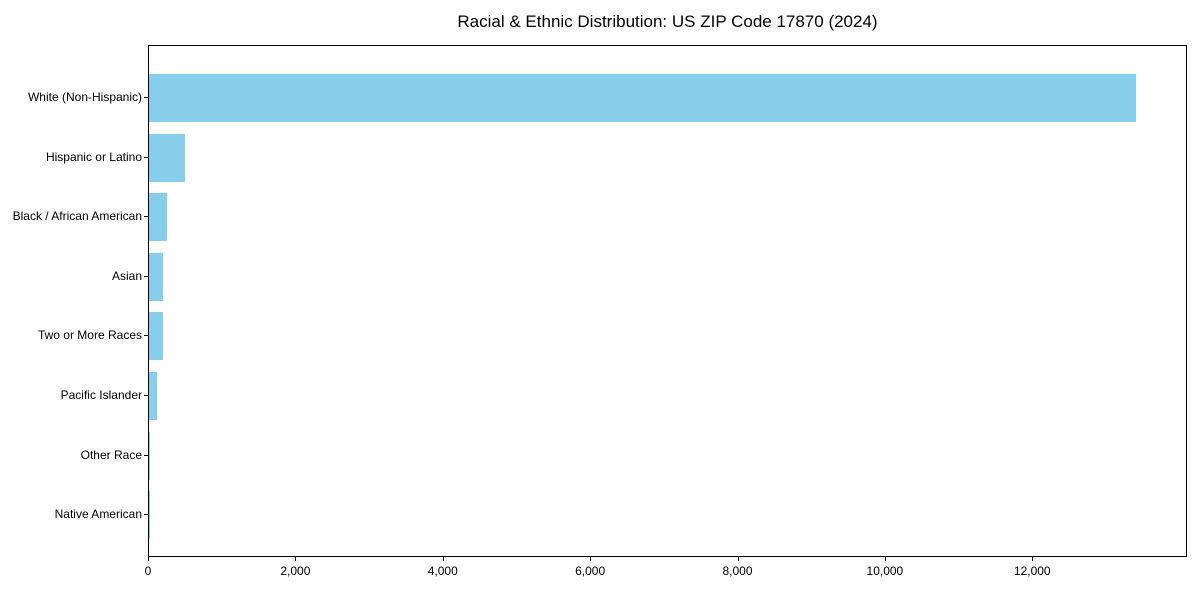 This screenshot has width=1200, height=600. What do you see at coordinates (1032, 571) in the screenshot?
I see `x-tick-label: 12,000` at bounding box center [1032, 571].